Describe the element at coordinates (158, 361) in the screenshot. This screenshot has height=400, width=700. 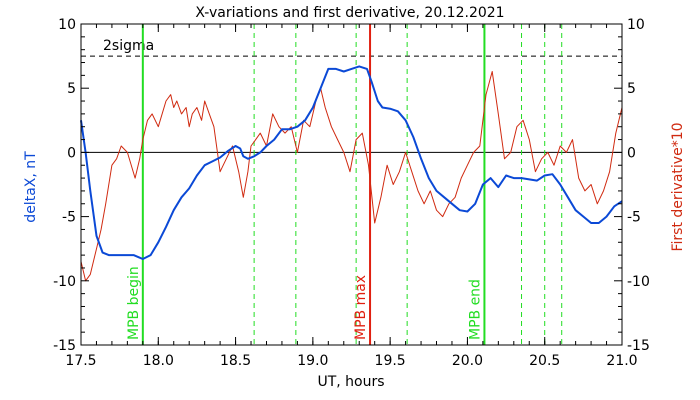
I see `x-tick-label-1: 18.0` at that location.